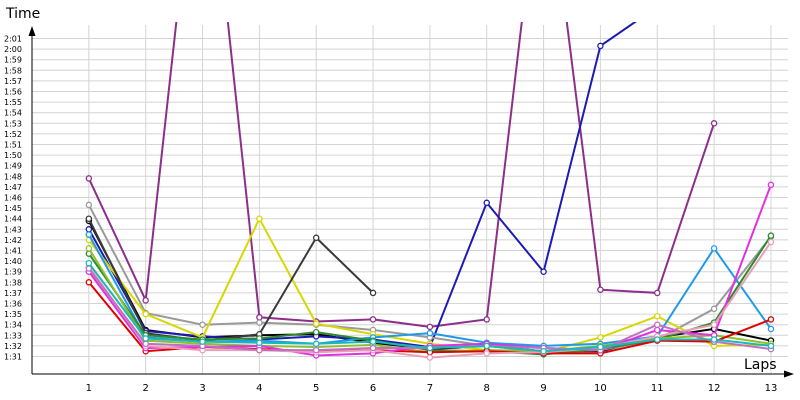 The height and width of the screenshot is (400, 800). I want to click on x-tick-label: 10, so click(600, 388).